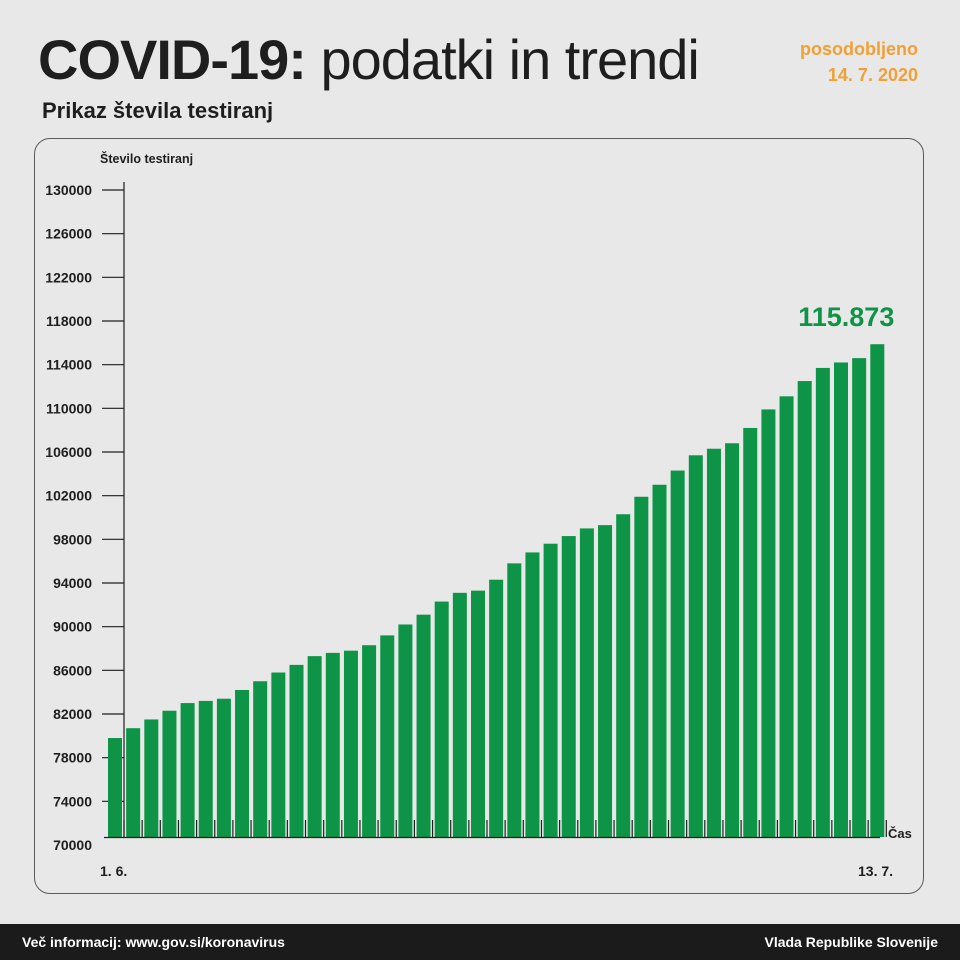 The height and width of the screenshot is (960, 960). I want to click on y-tick-label: 126000, so click(68, 234).